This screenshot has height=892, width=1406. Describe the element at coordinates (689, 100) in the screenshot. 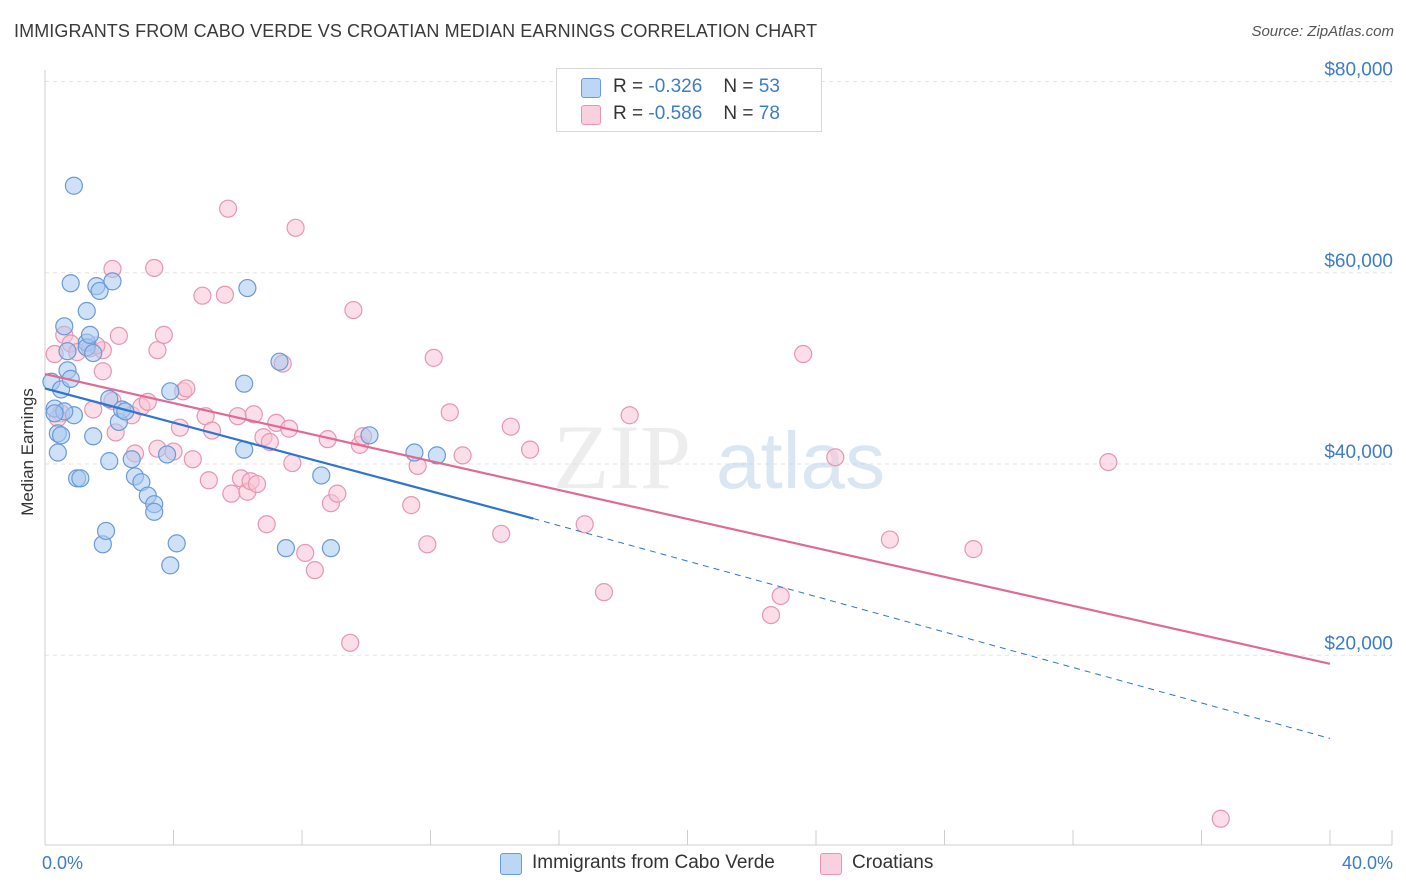

I see `stats-legend: R = -0.326 N = 53 R = -0.586 N = 78` at that location.